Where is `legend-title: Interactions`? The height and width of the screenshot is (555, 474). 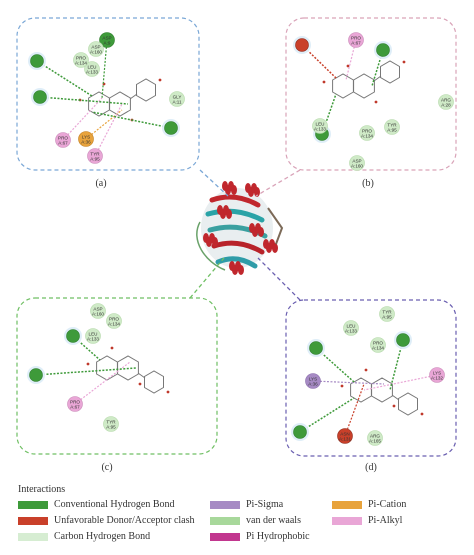 legend-title: Interactions is located at coordinates (42, 489).